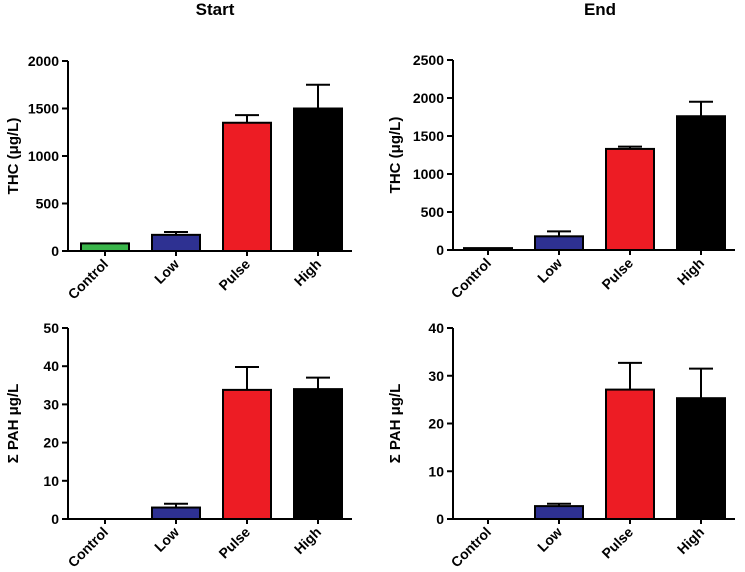 The image size is (745, 572). I want to click on y-tick-label: 2500, so click(428, 60).